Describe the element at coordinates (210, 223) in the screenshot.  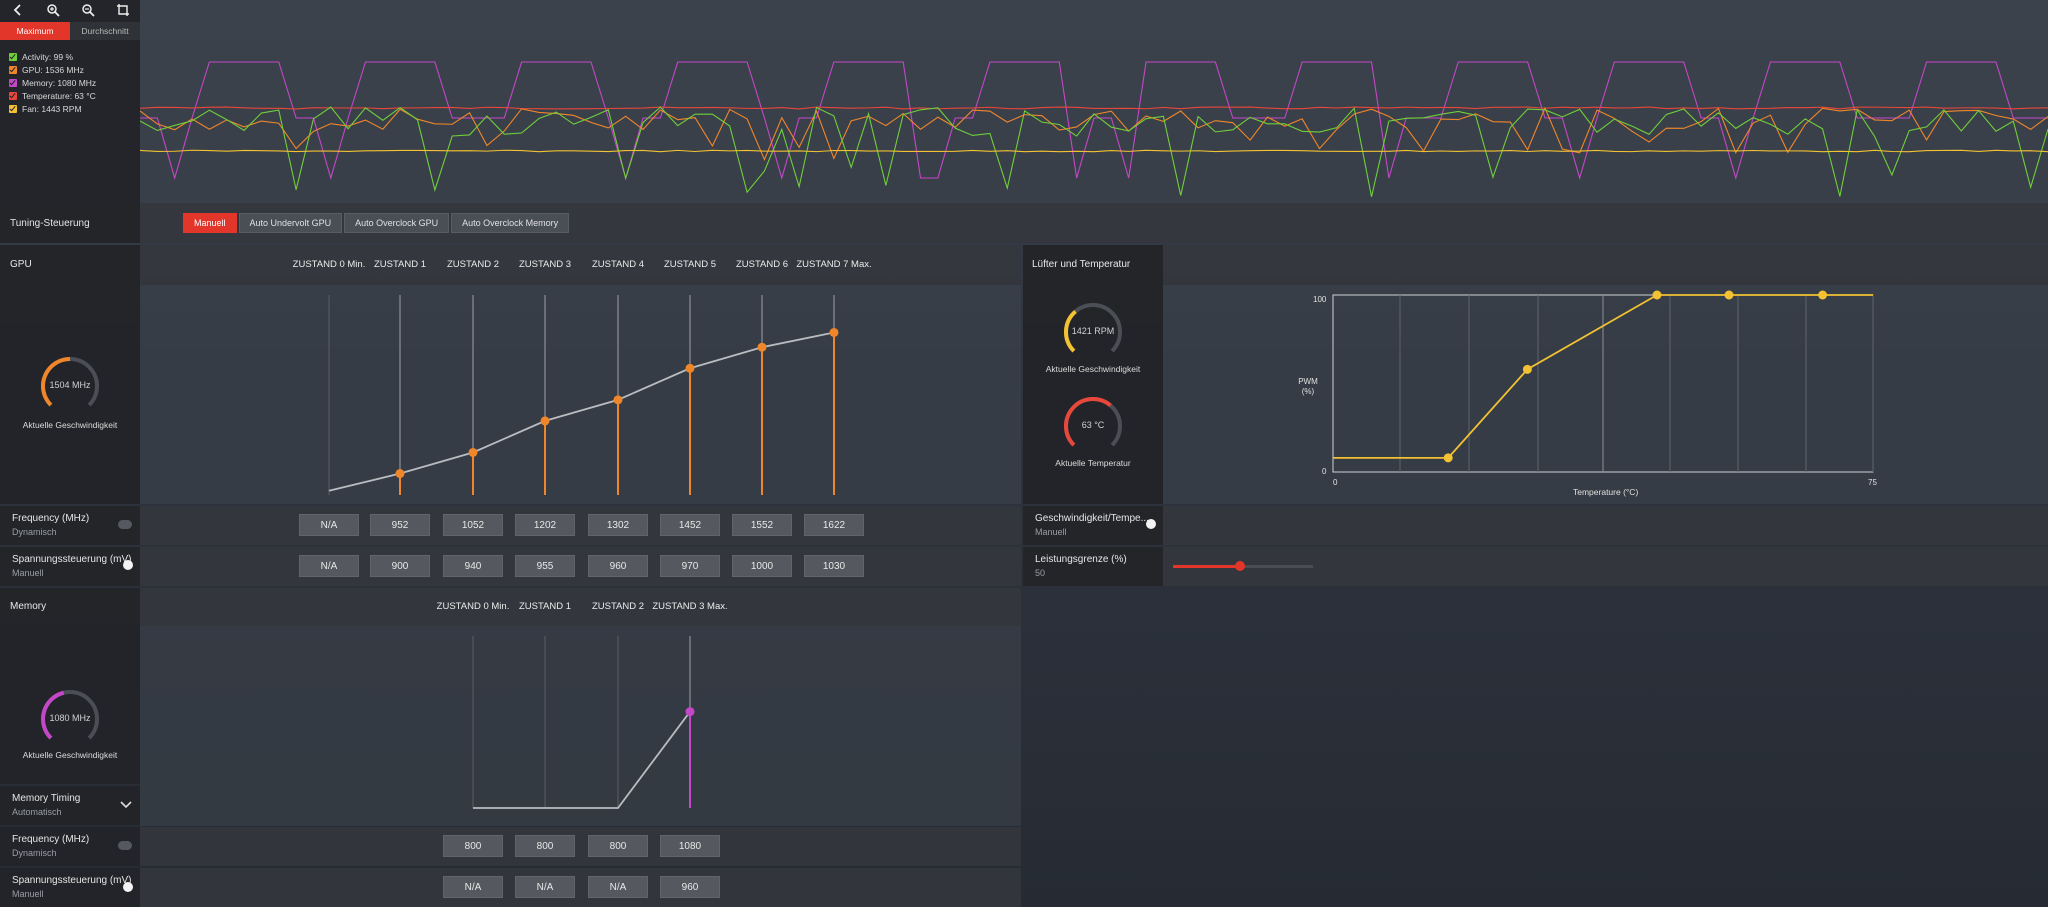
I see `manual-button: Manuell` at that location.